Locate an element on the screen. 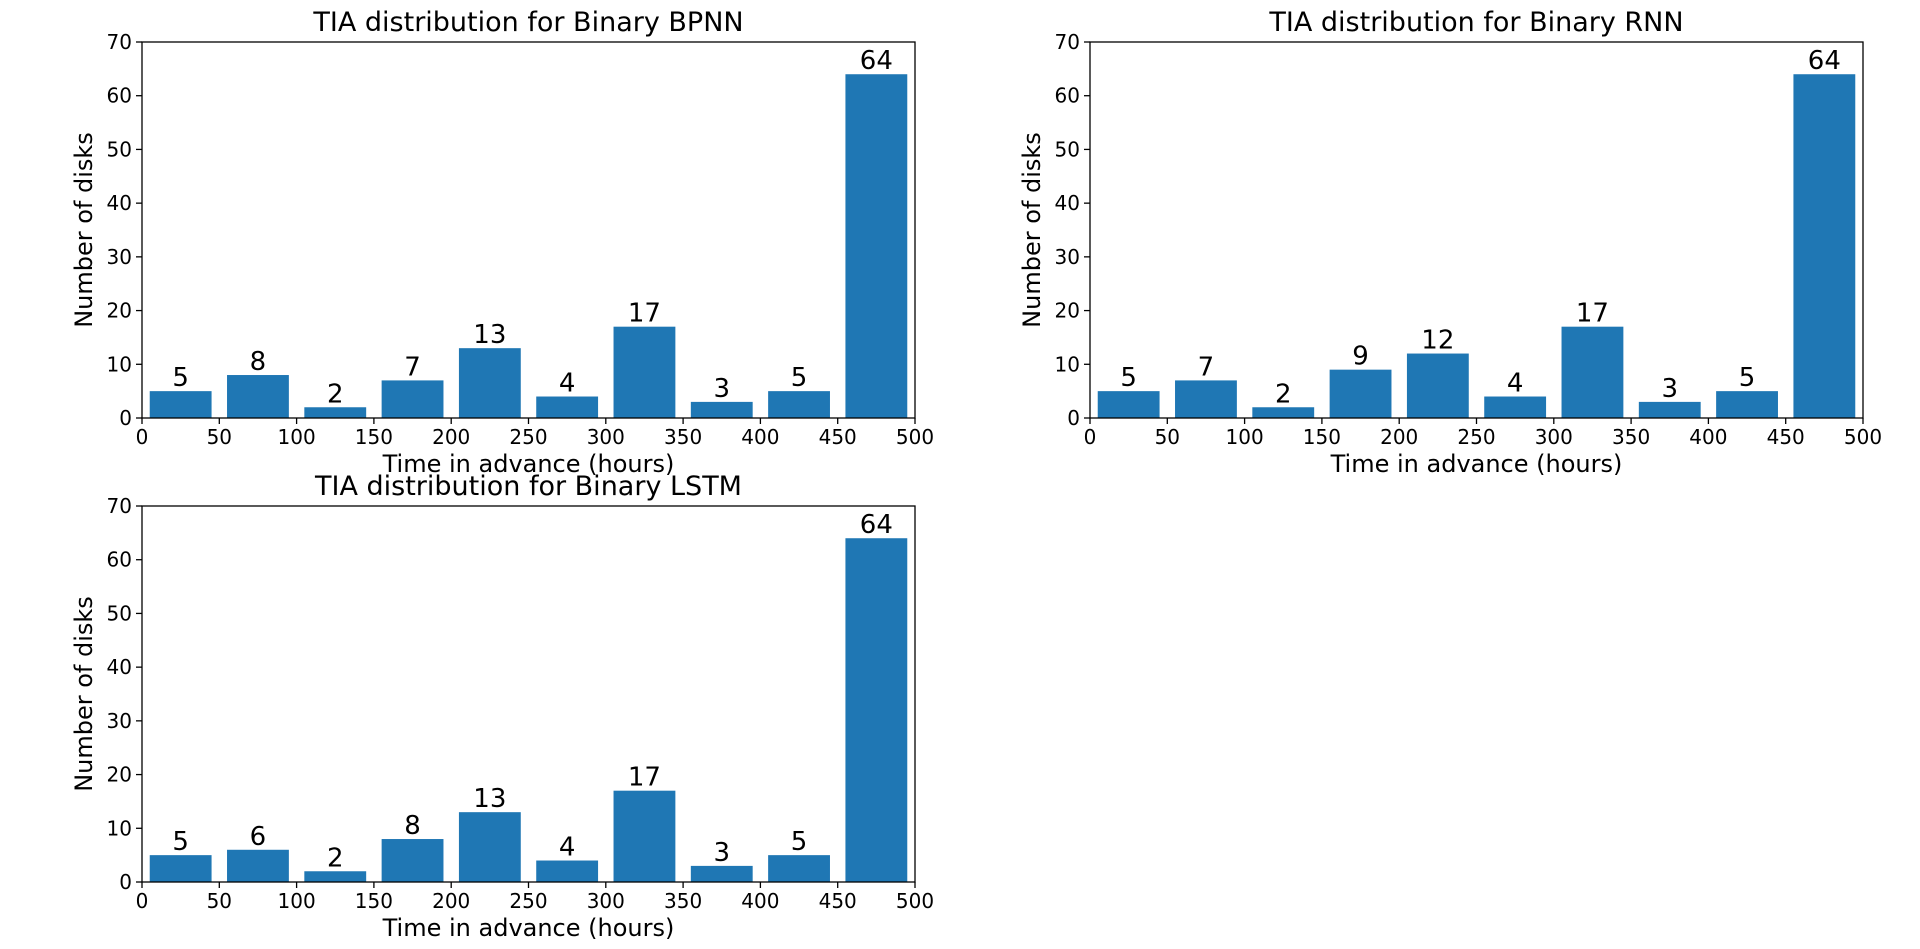 This screenshot has width=1920, height=949. chart-title: TIA distribution for Binary RNN is located at coordinates (1475, 22).